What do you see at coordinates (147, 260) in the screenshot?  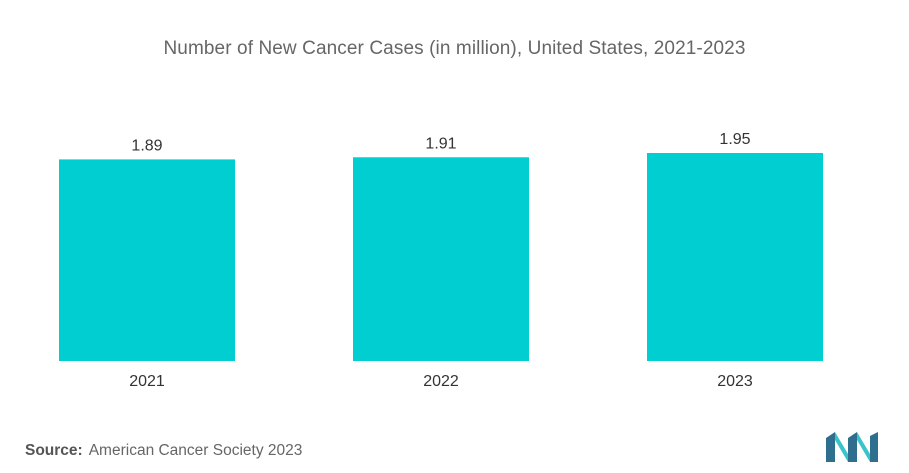 I see `bar-2021` at bounding box center [147, 260].